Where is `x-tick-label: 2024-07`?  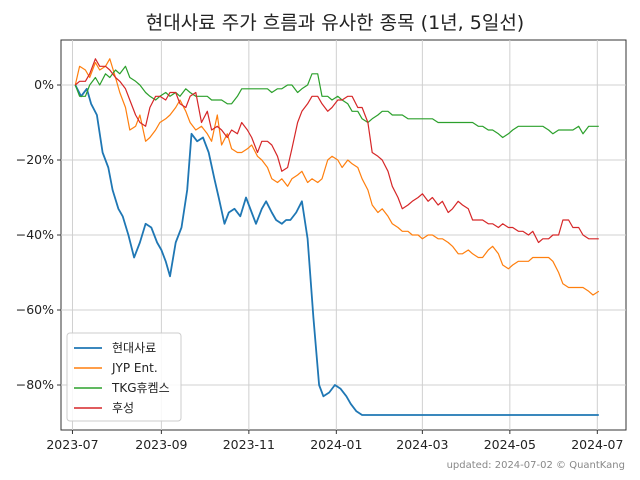
x-tick-label: 2024-07 is located at coordinates (597, 444).